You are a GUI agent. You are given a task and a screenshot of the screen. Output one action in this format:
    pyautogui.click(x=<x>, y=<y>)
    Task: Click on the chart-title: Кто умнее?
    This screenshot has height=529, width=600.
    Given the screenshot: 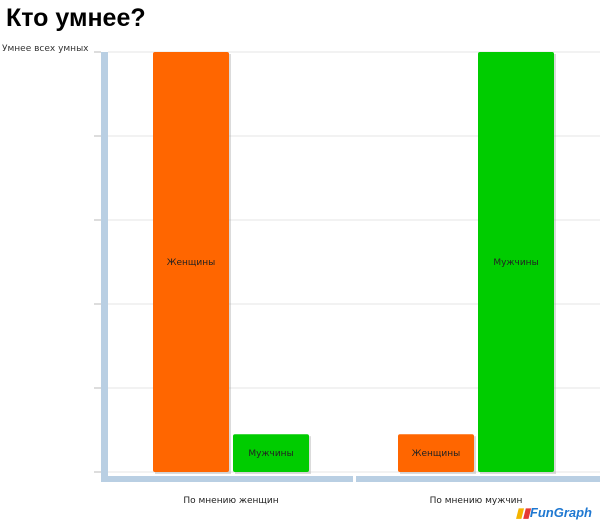 What is the action you would take?
    pyautogui.click(x=76, y=18)
    